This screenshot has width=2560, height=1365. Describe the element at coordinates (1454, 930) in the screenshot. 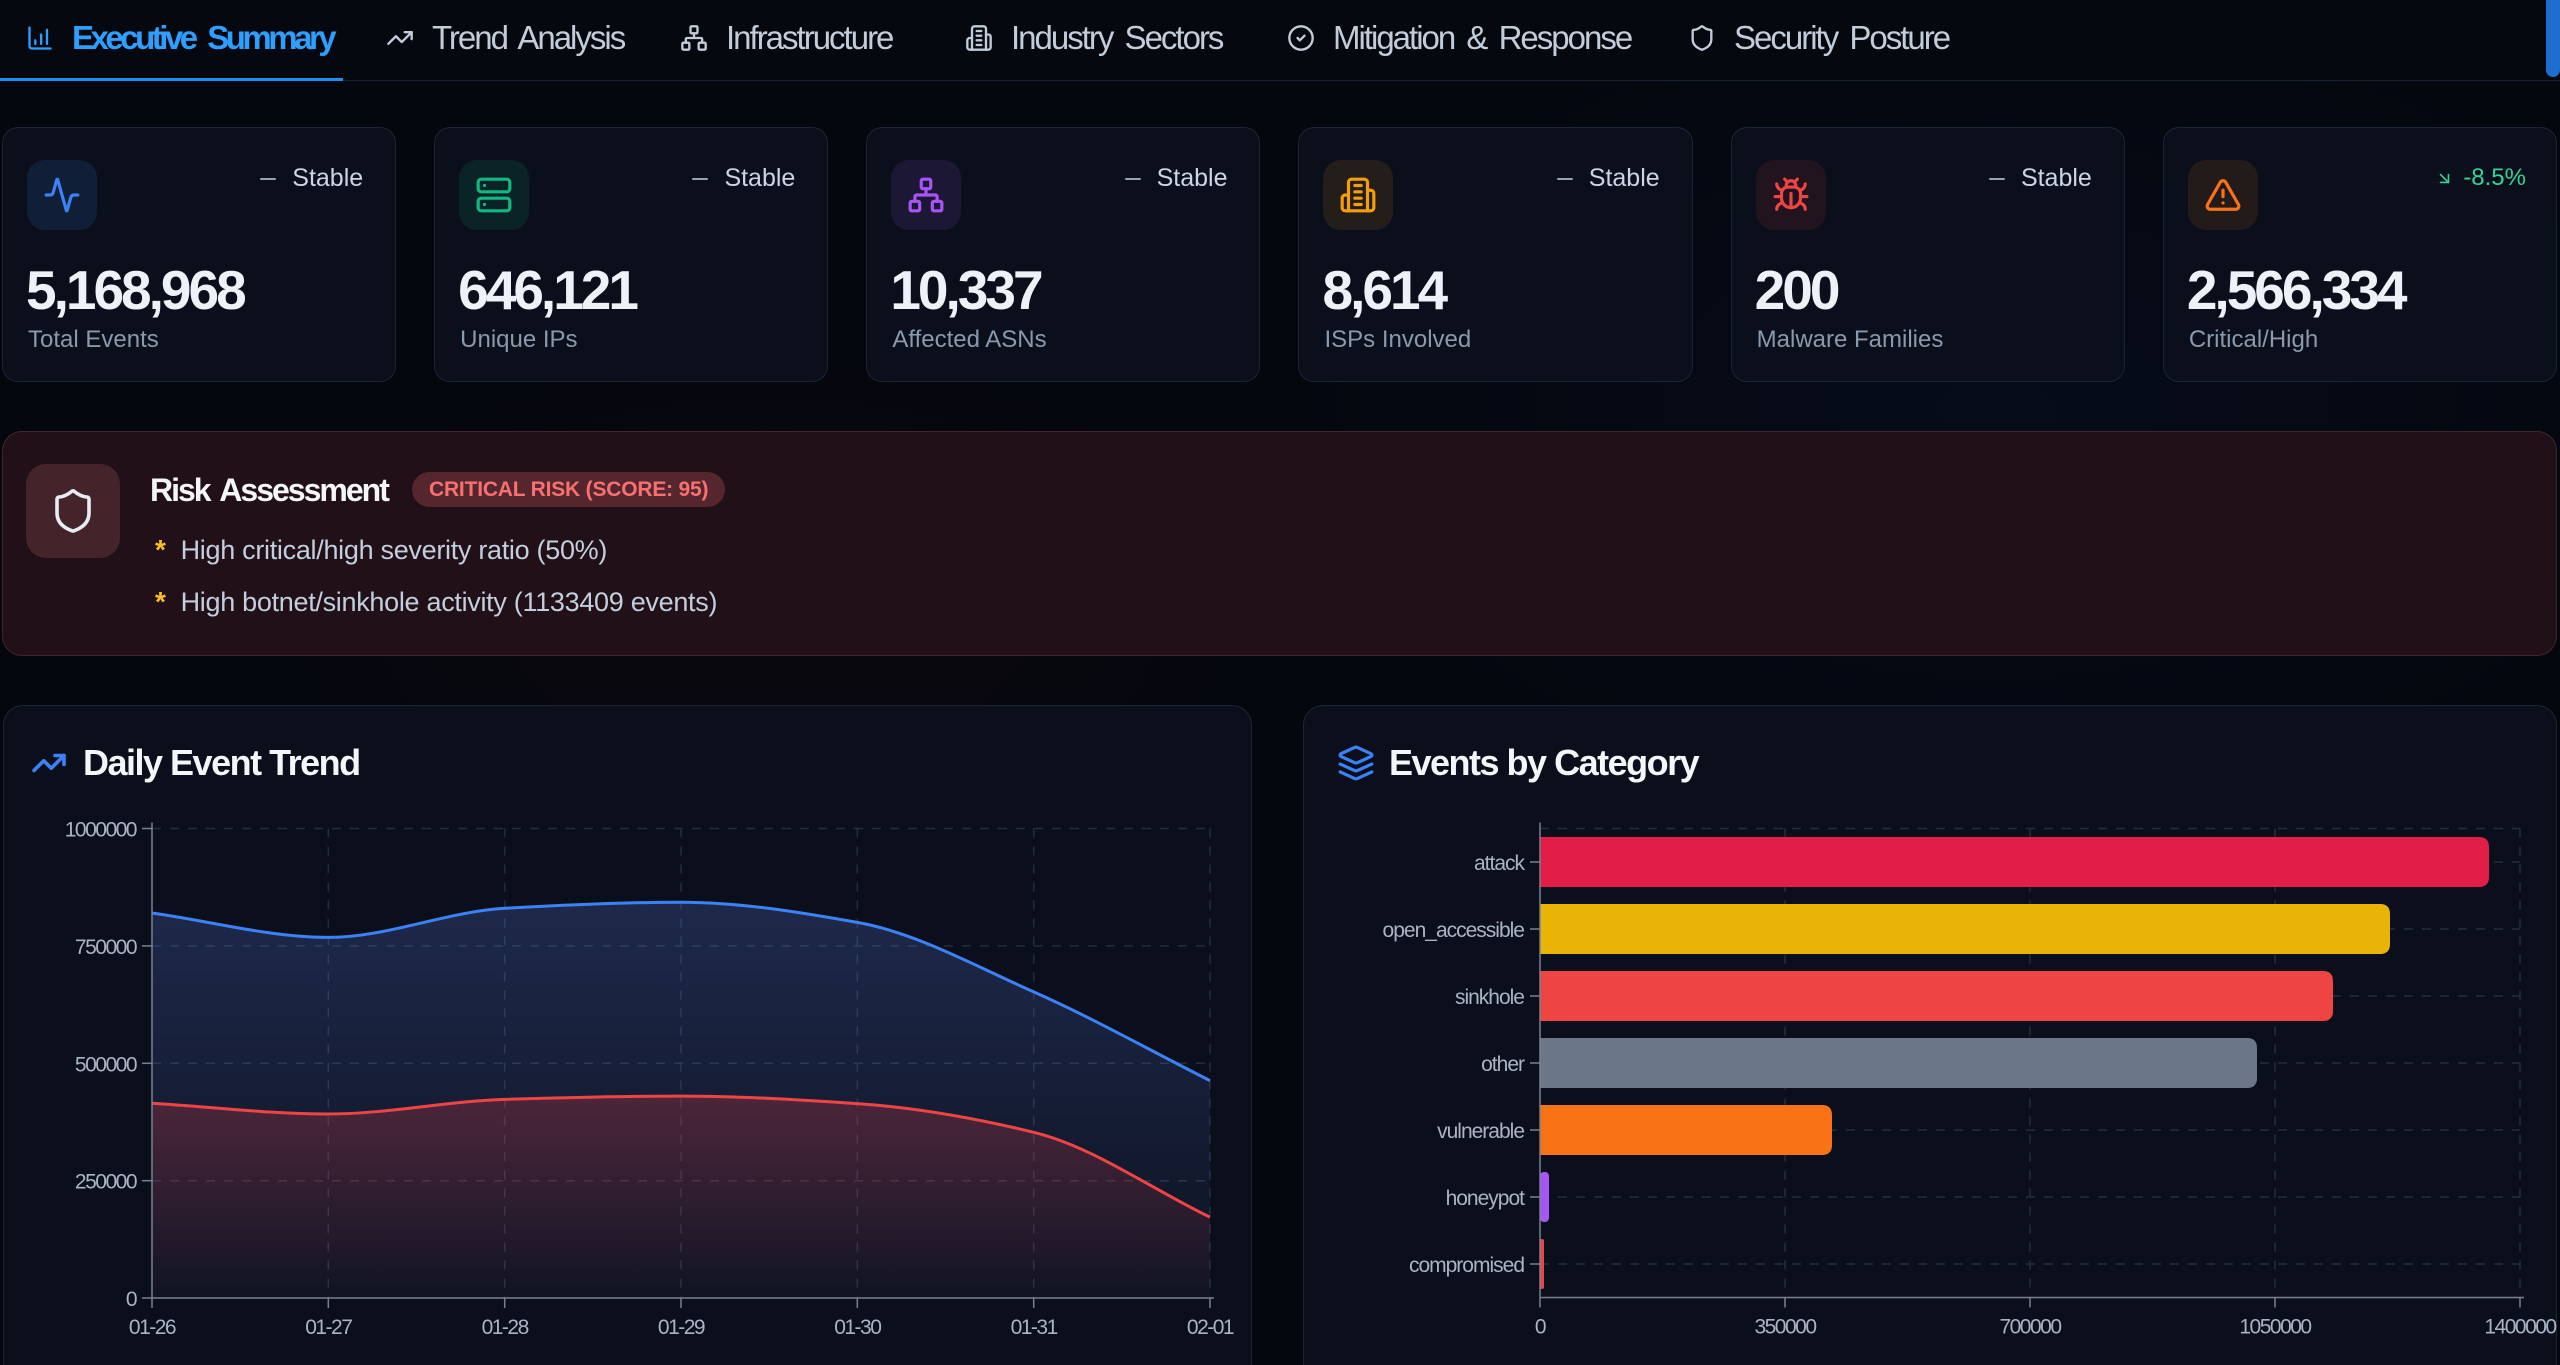

I see `svg-text: open_accessible` at that location.